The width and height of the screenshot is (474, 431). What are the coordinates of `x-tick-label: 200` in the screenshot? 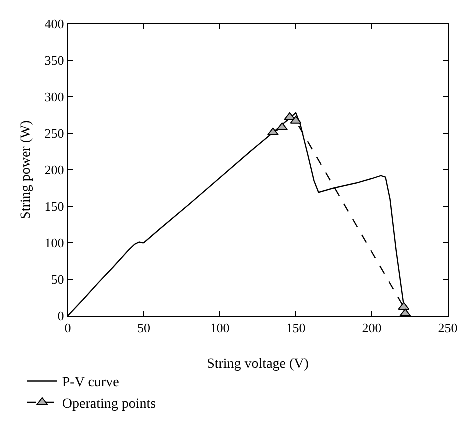 It's located at (372, 328).